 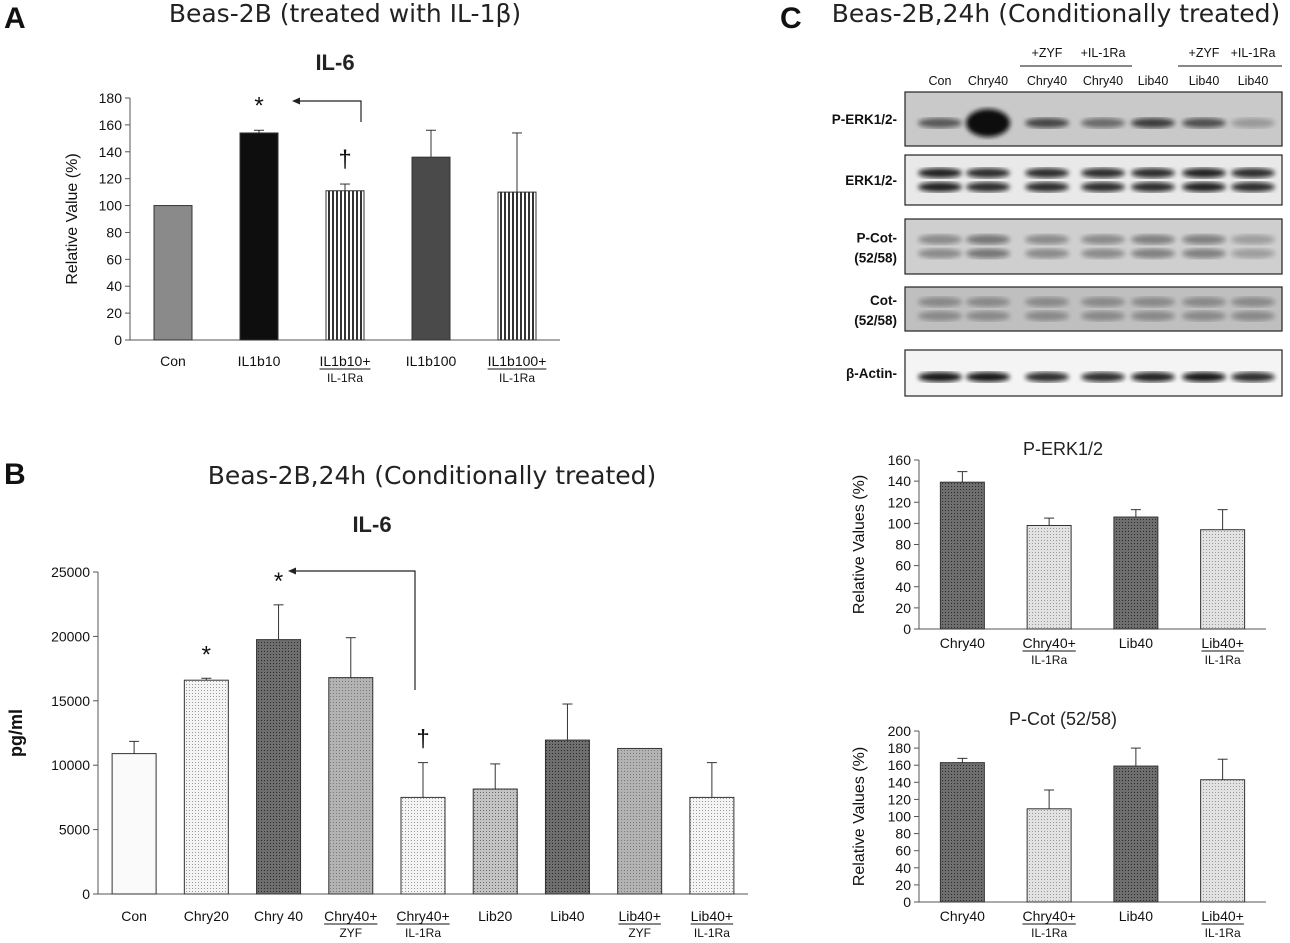 What do you see at coordinates (292, 571) in the screenshot?
I see `connector-b-arrowhead` at bounding box center [292, 571].